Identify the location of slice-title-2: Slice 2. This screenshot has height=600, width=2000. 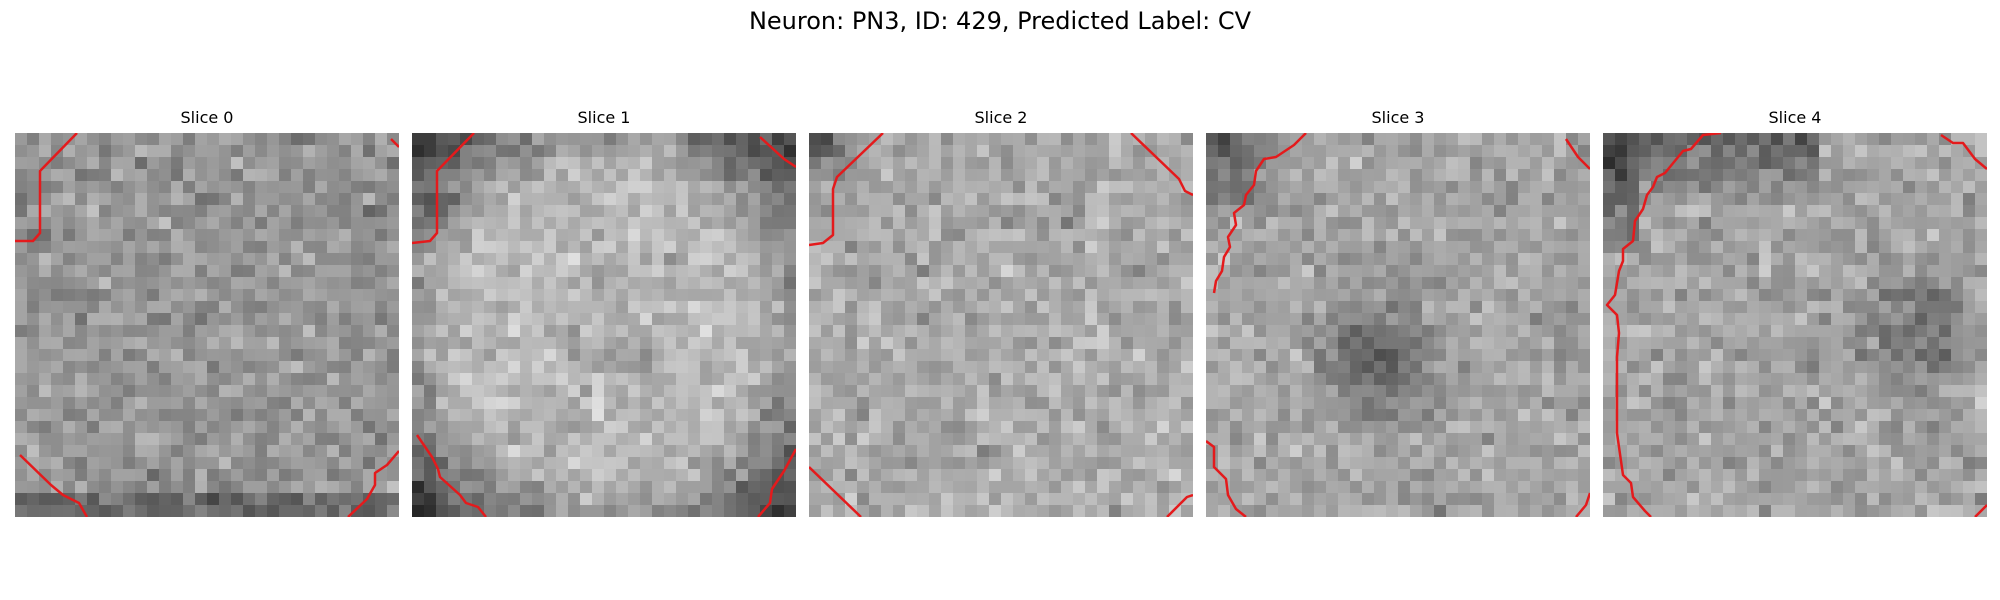
(1001, 117).